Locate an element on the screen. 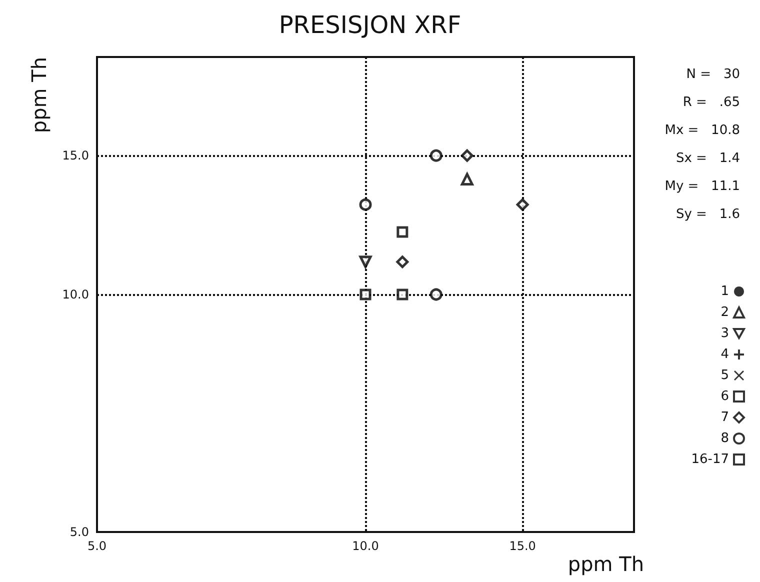  legend-label: 2 is located at coordinates (724, 312).